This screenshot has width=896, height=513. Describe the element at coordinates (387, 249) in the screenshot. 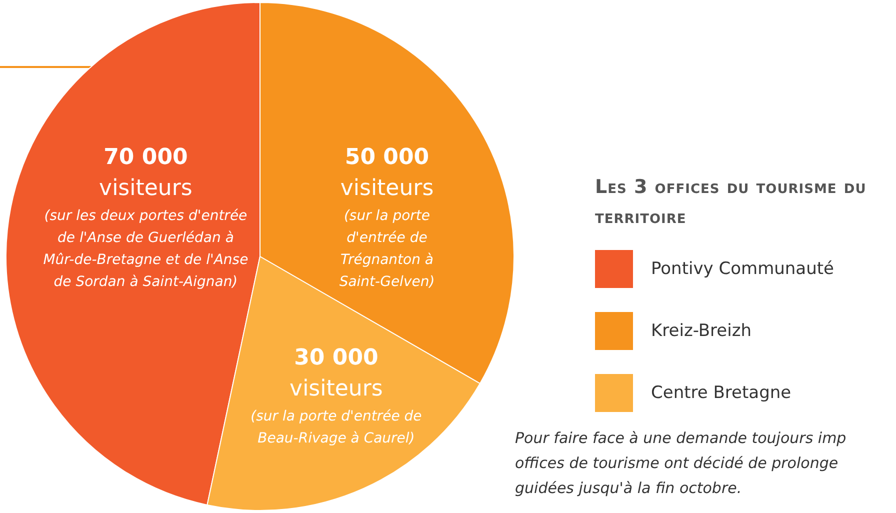

I see `text: (sur la porte d'entrée de Trégnanton à Saint-Gelven)` at that location.